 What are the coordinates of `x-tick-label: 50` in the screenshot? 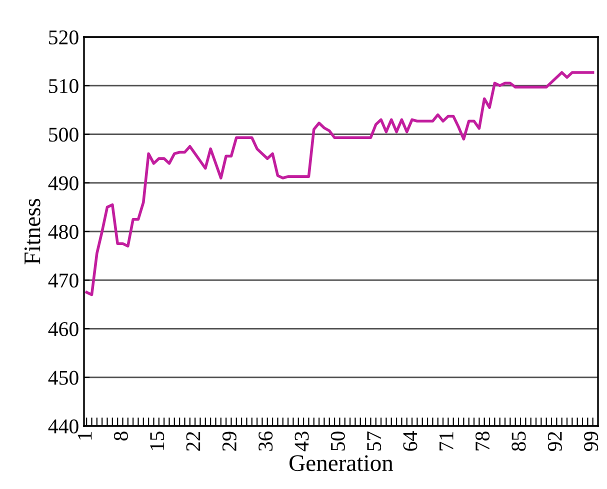 It's located at (337, 441).